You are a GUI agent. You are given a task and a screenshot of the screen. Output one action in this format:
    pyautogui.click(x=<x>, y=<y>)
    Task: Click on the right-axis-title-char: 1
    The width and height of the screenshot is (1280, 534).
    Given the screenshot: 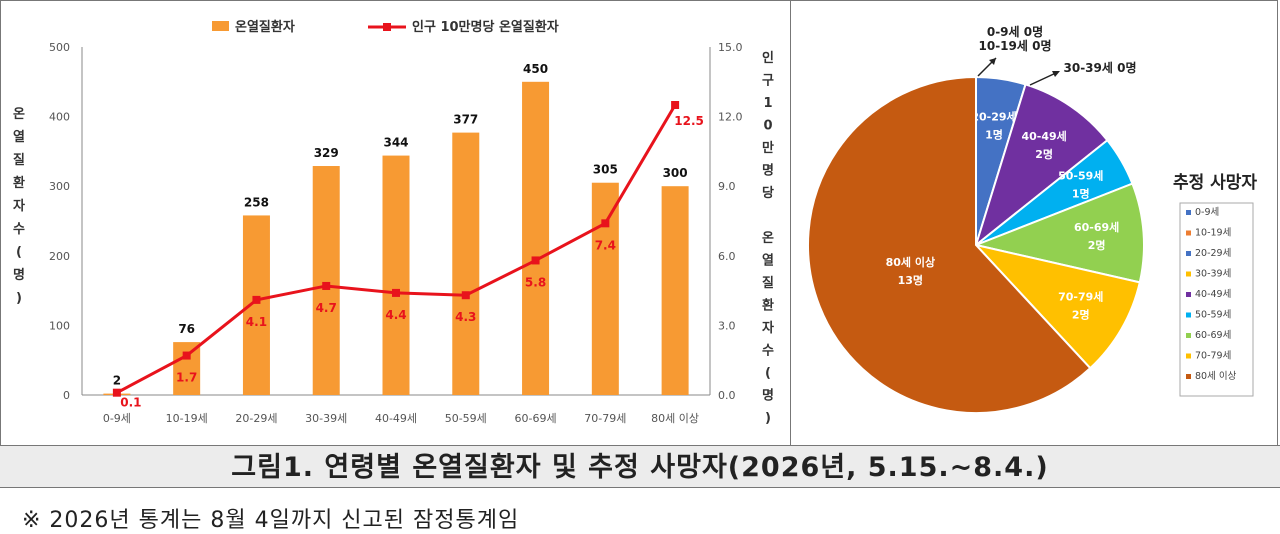 What is the action you would take?
    pyautogui.click(x=767, y=103)
    